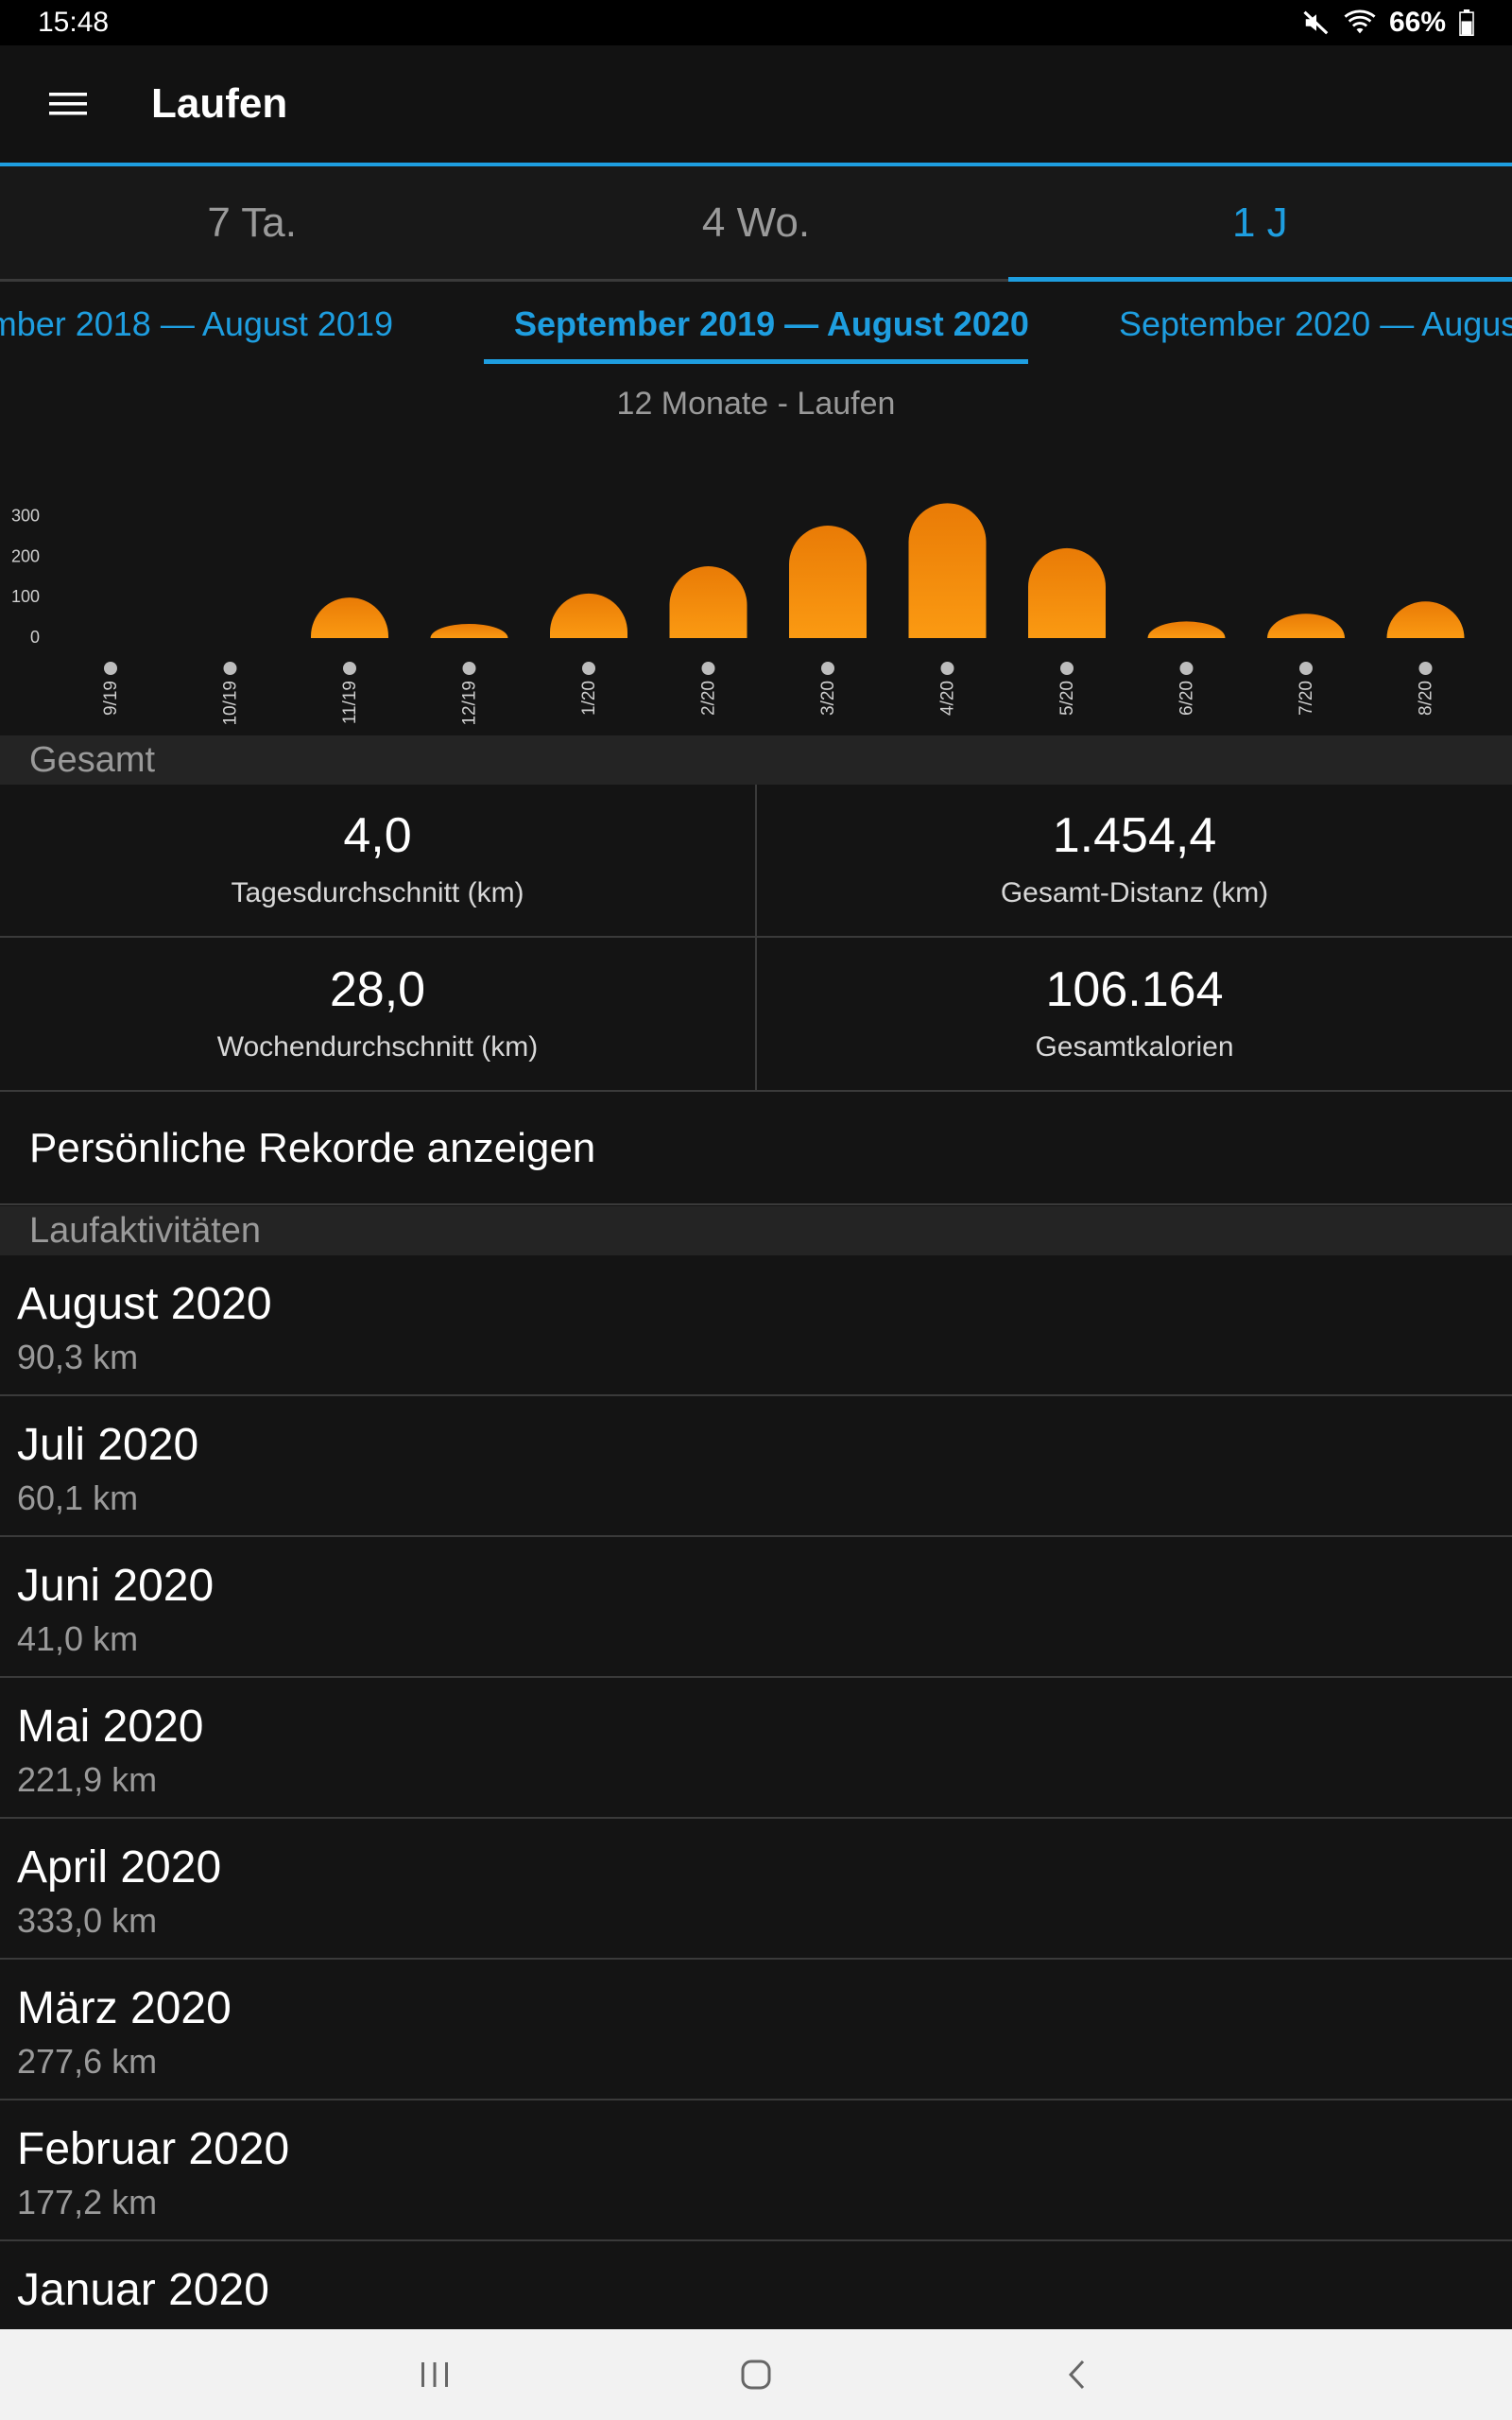 Image resolution: width=1512 pixels, height=2420 pixels. I want to click on x-tick-label: 5/20, so click(1067, 698).